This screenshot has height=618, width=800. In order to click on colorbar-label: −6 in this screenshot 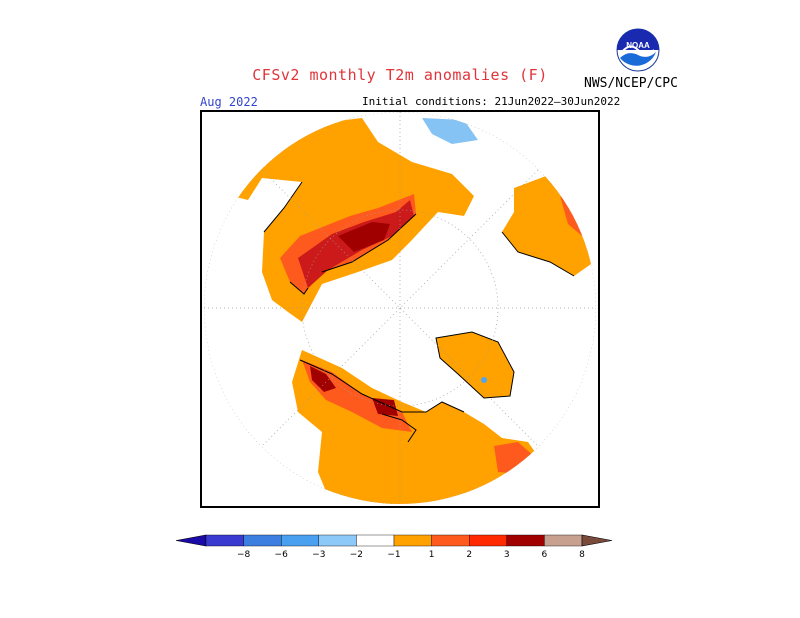, I will do `click(282, 555)`.